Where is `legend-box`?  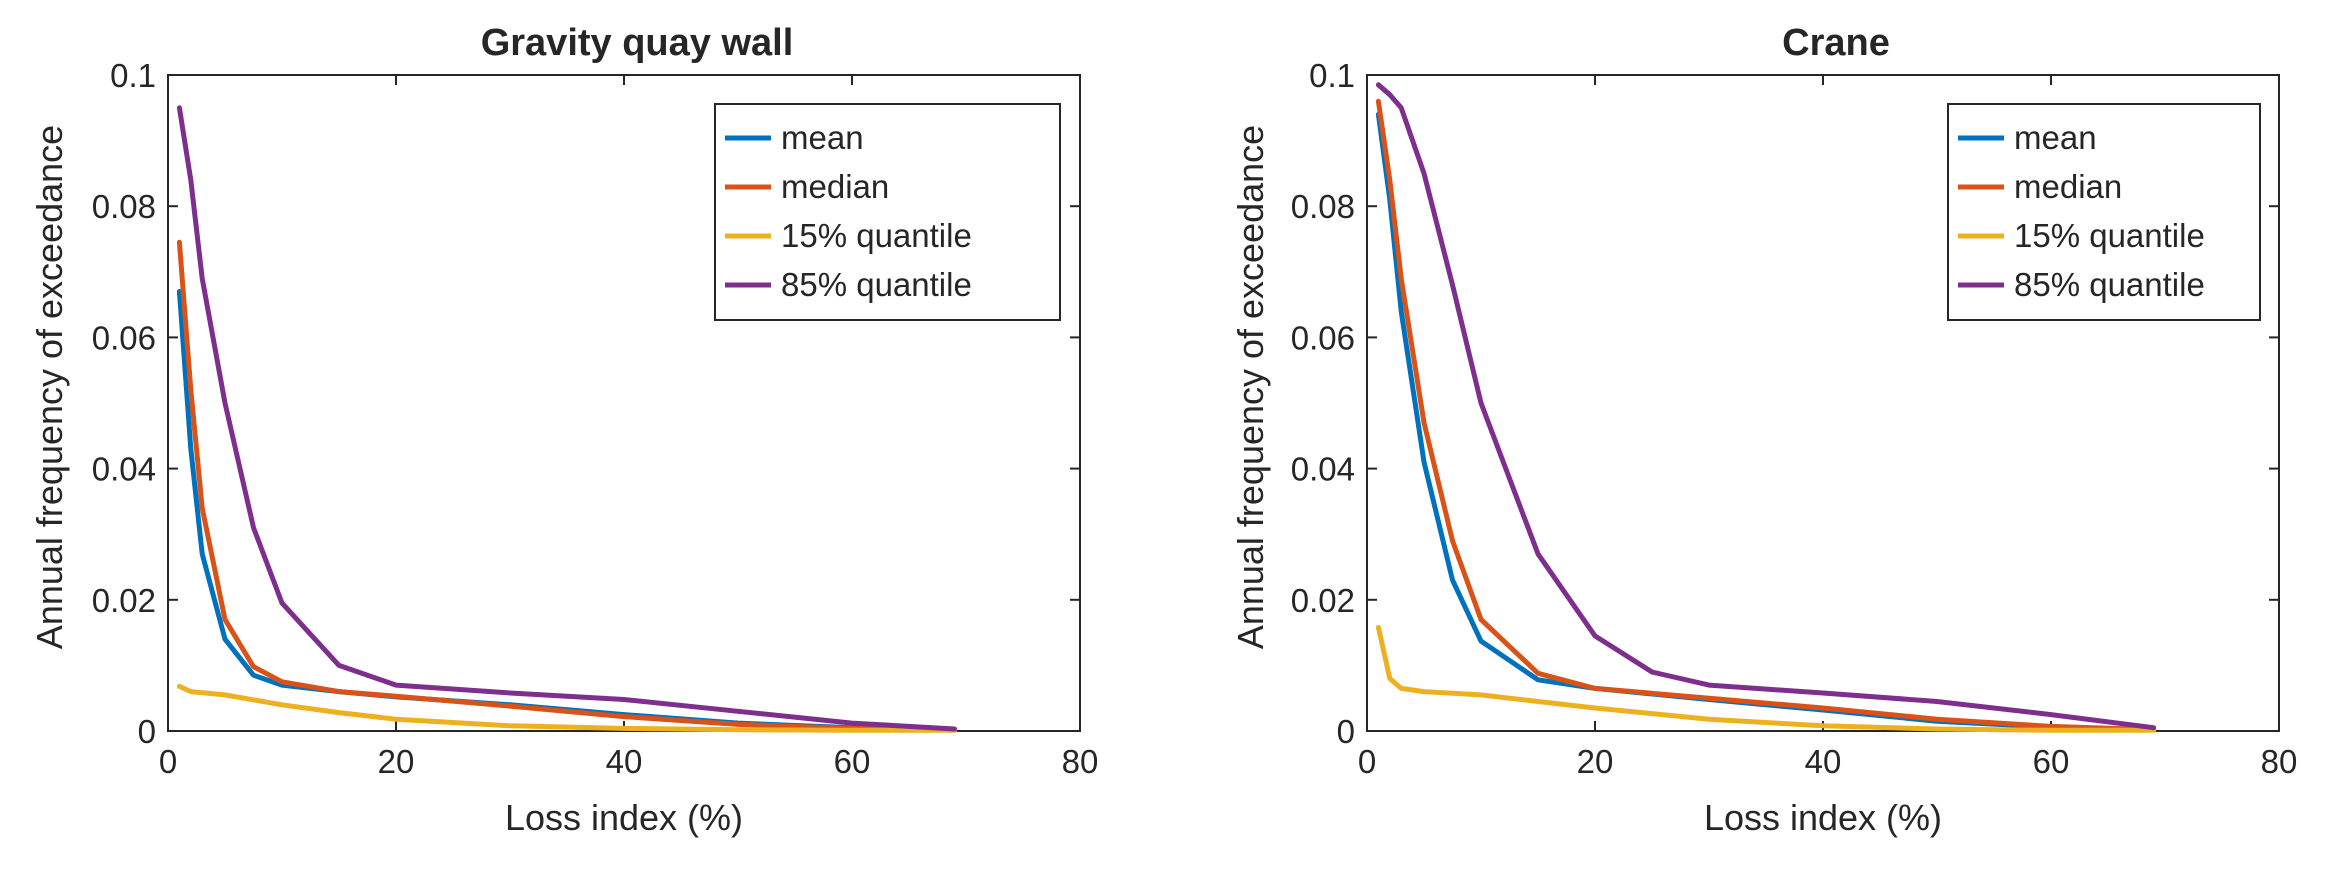
legend-box is located at coordinates (887, 212).